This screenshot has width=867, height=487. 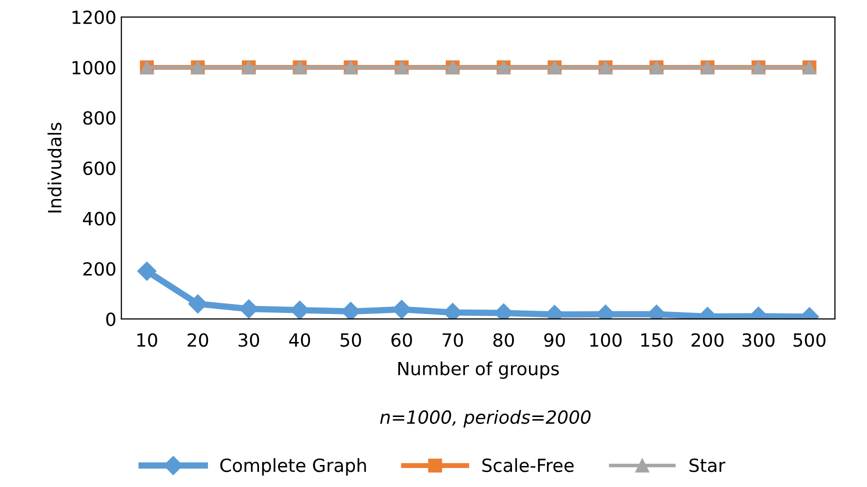 I want to click on x-tick-label: 50, so click(x=351, y=340).